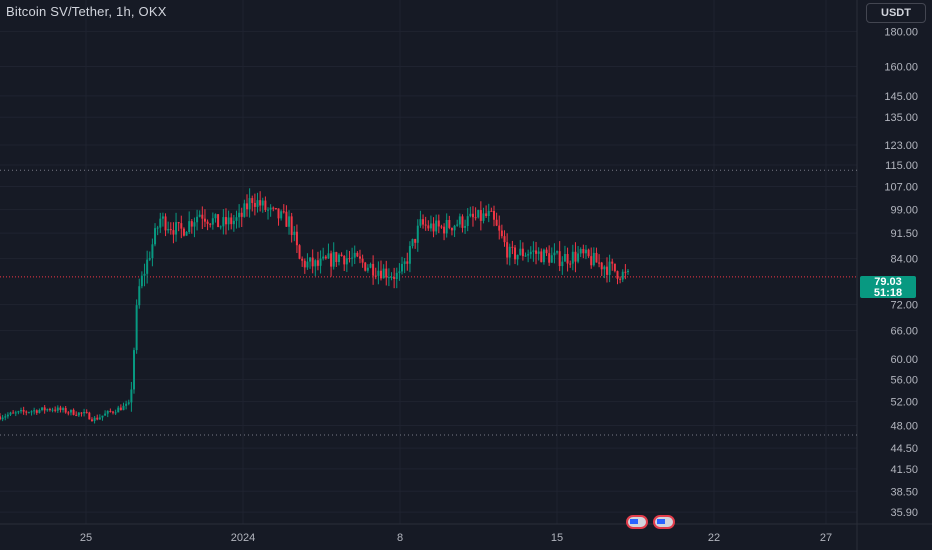 Image resolution: width=932 pixels, height=550 pixels. What do you see at coordinates (888, 293) in the screenshot?
I see `bar-countdown: 51:18` at bounding box center [888, 293].